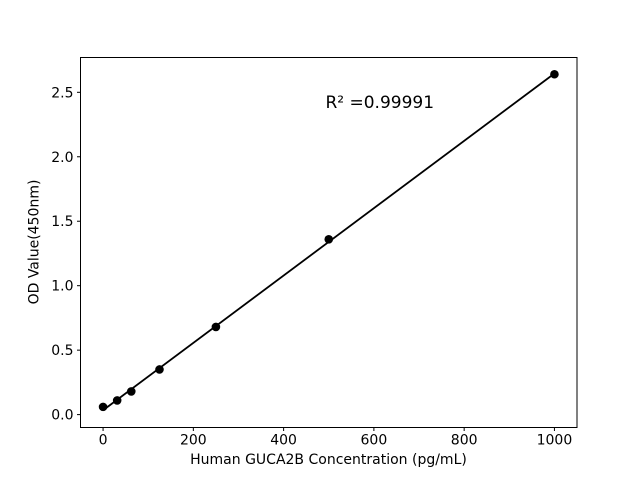 This screenshot has height=480, width=640. What do you see at coordinates (62, 287) in the screenshot?
I see `y-tick-label: 1.0` at bounding box center [62, 287].